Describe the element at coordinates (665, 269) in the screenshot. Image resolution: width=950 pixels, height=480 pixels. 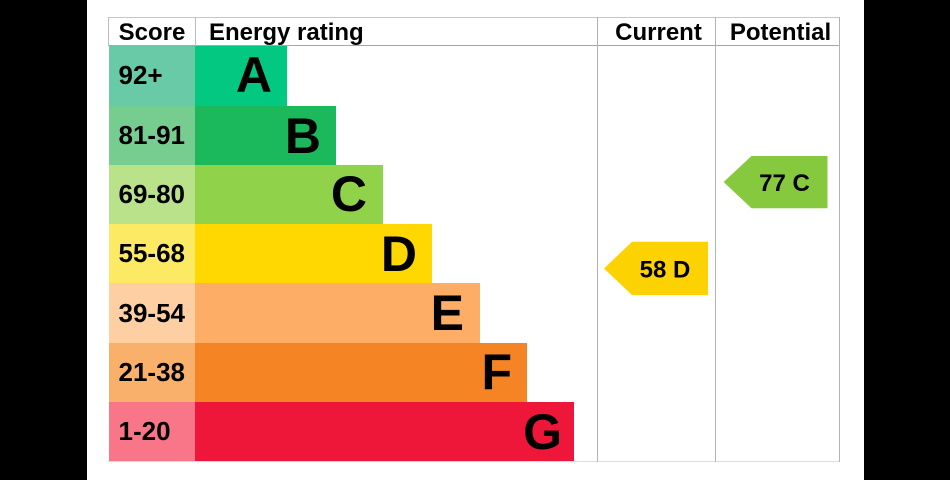
I see `svg-text: 58 D` at that location.